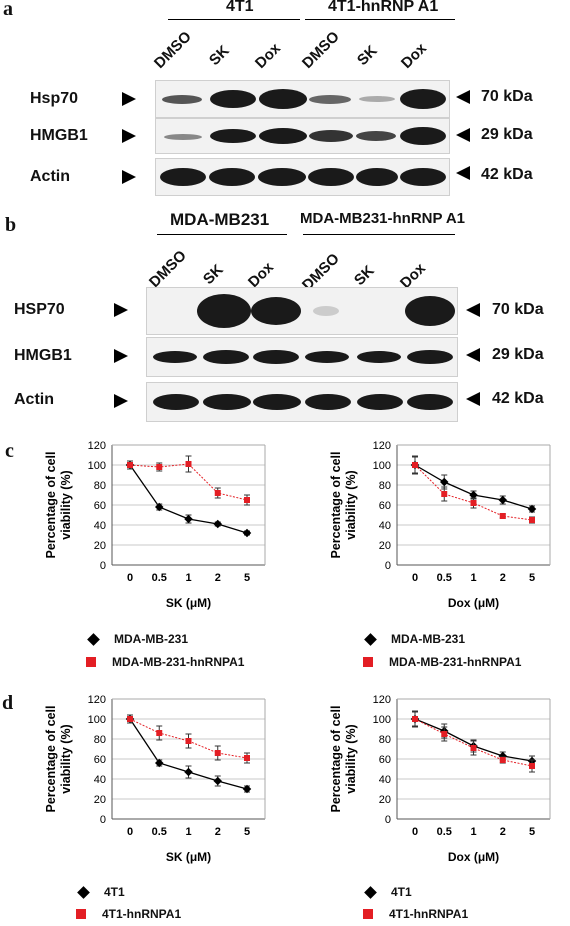  What do you see at coordinates (415, 914) in the screenshot?
I see `legend-item: 4T1-hnRNPA1` at bounding box center [415, 914].